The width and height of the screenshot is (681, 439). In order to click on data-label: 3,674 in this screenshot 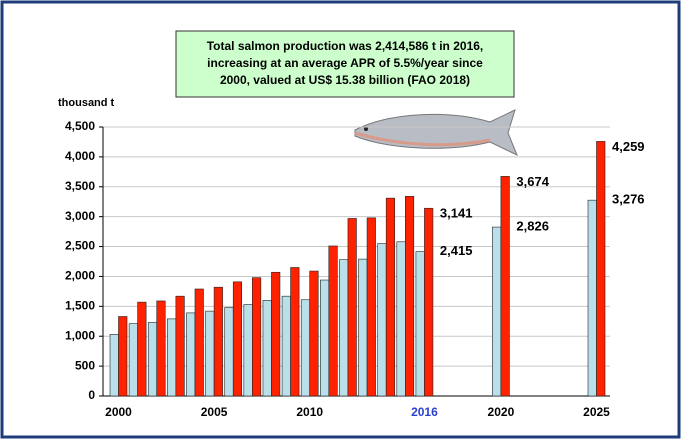, I will do `click(532, 181)`.